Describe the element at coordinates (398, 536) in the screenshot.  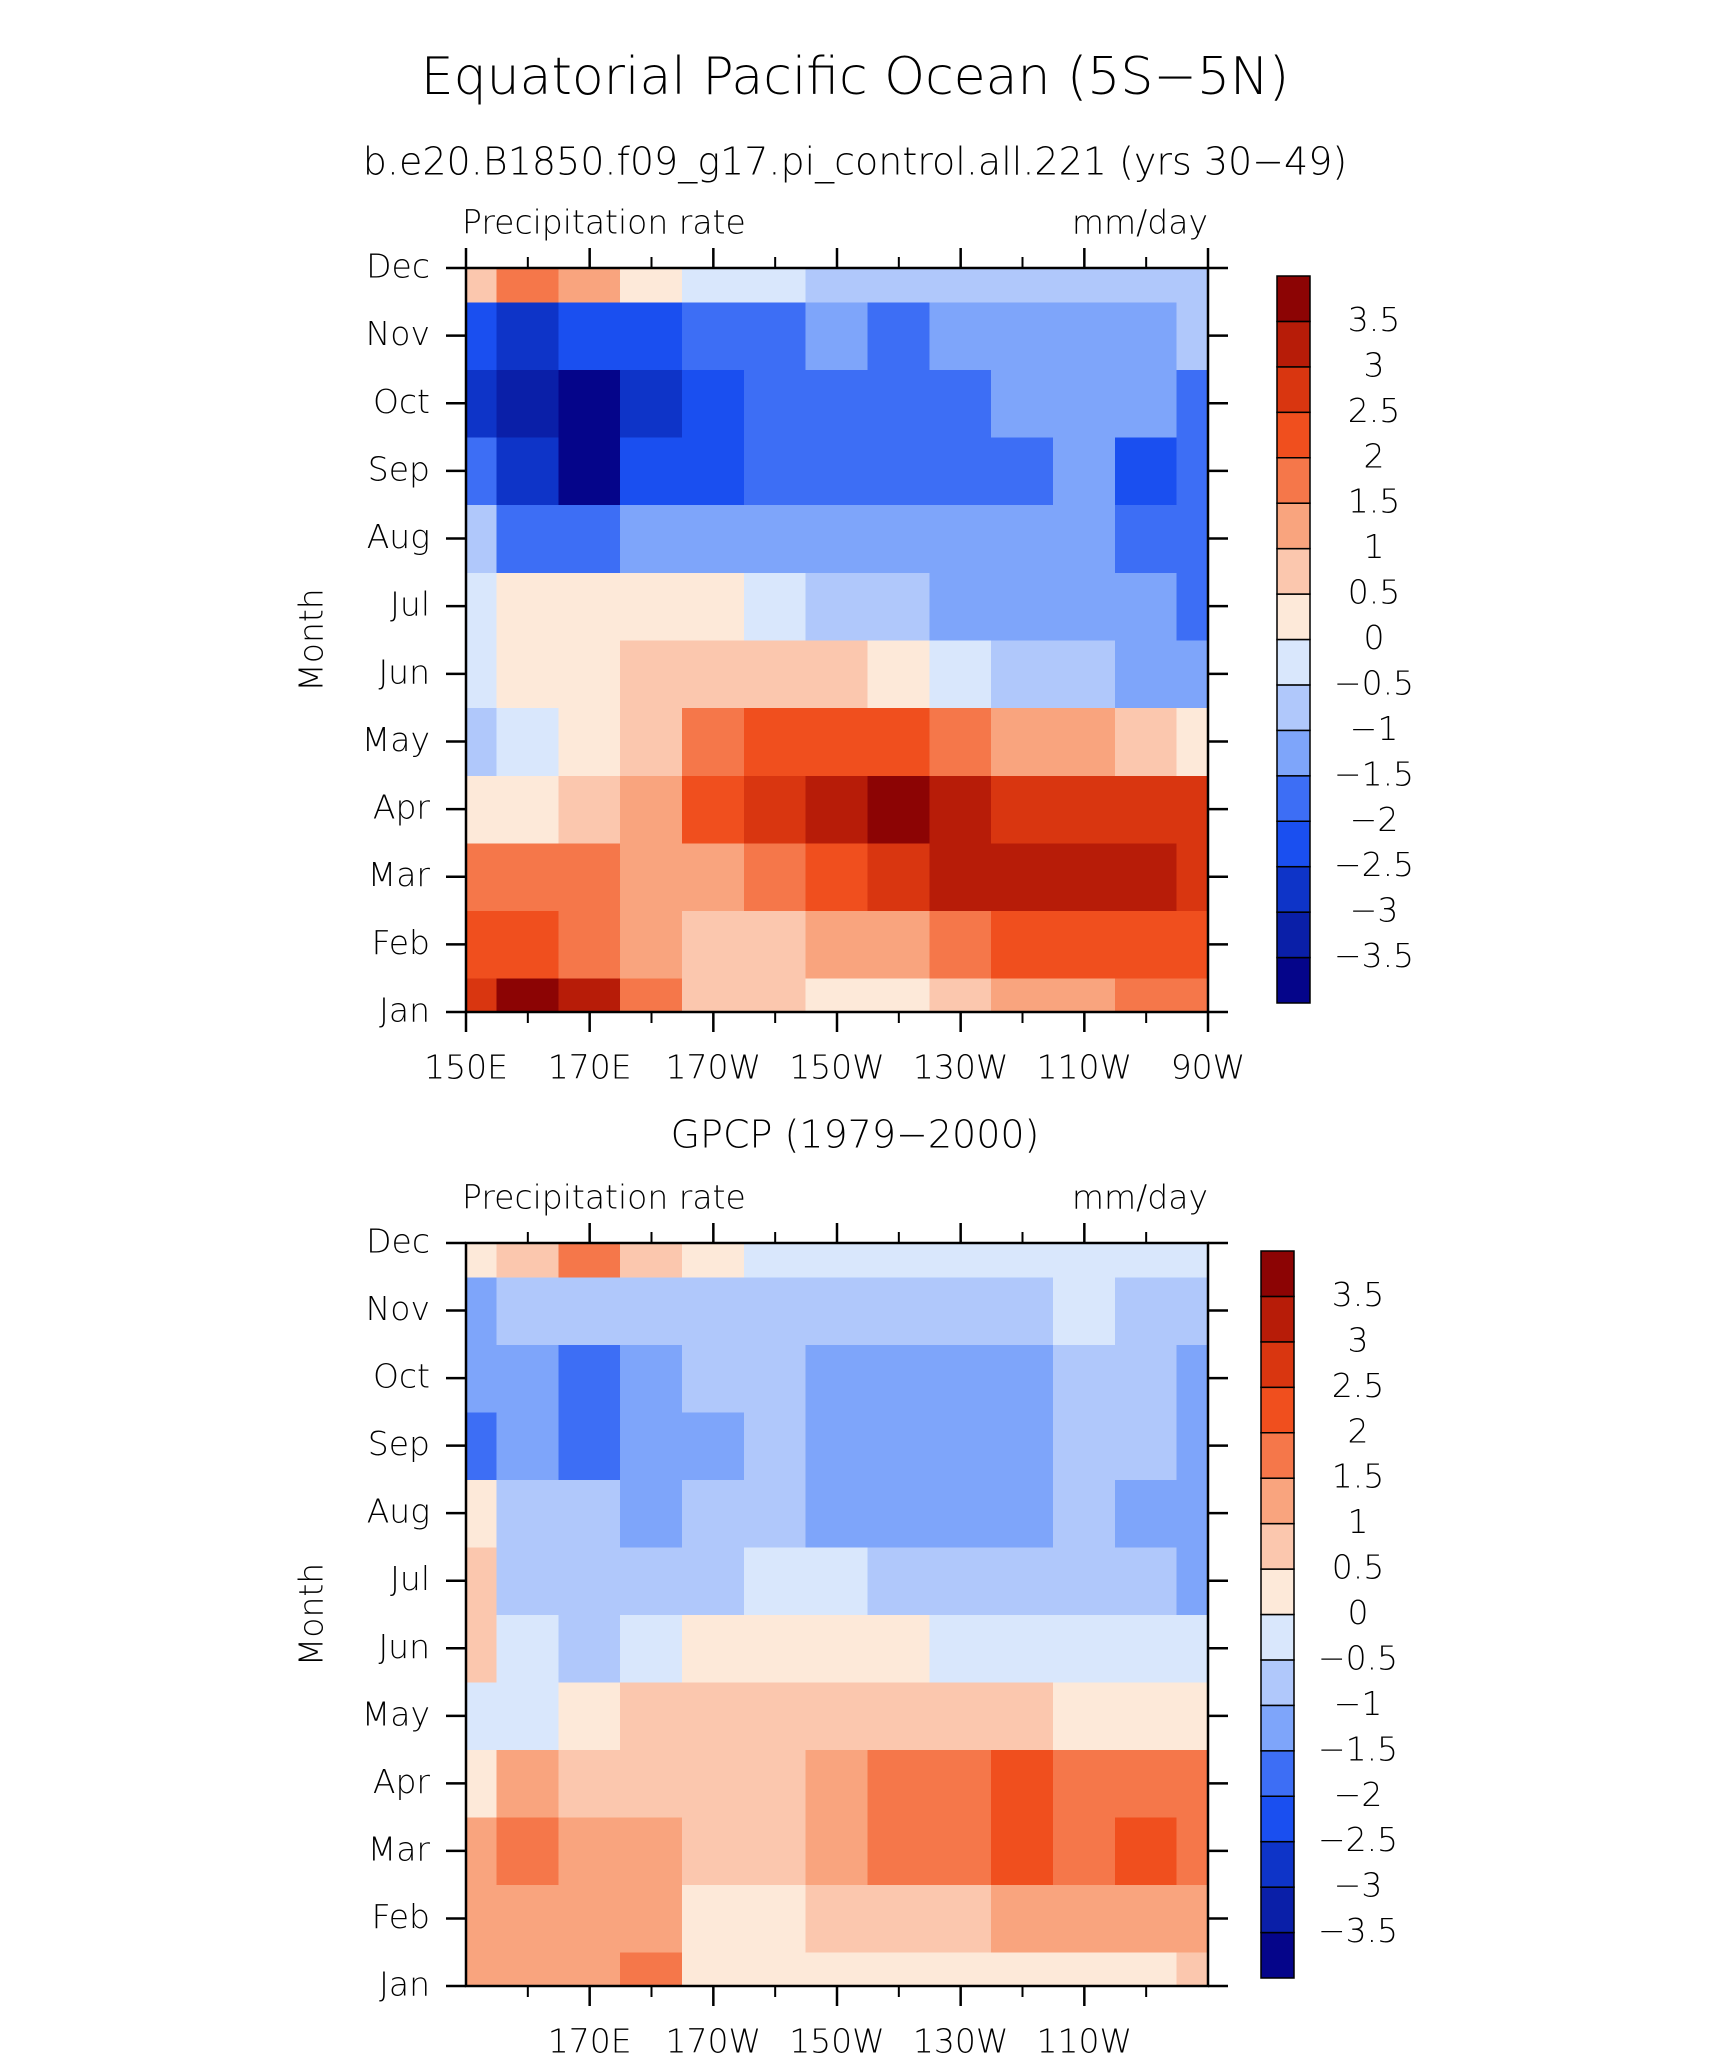
I see `y-tick-label: Aug` at that location.